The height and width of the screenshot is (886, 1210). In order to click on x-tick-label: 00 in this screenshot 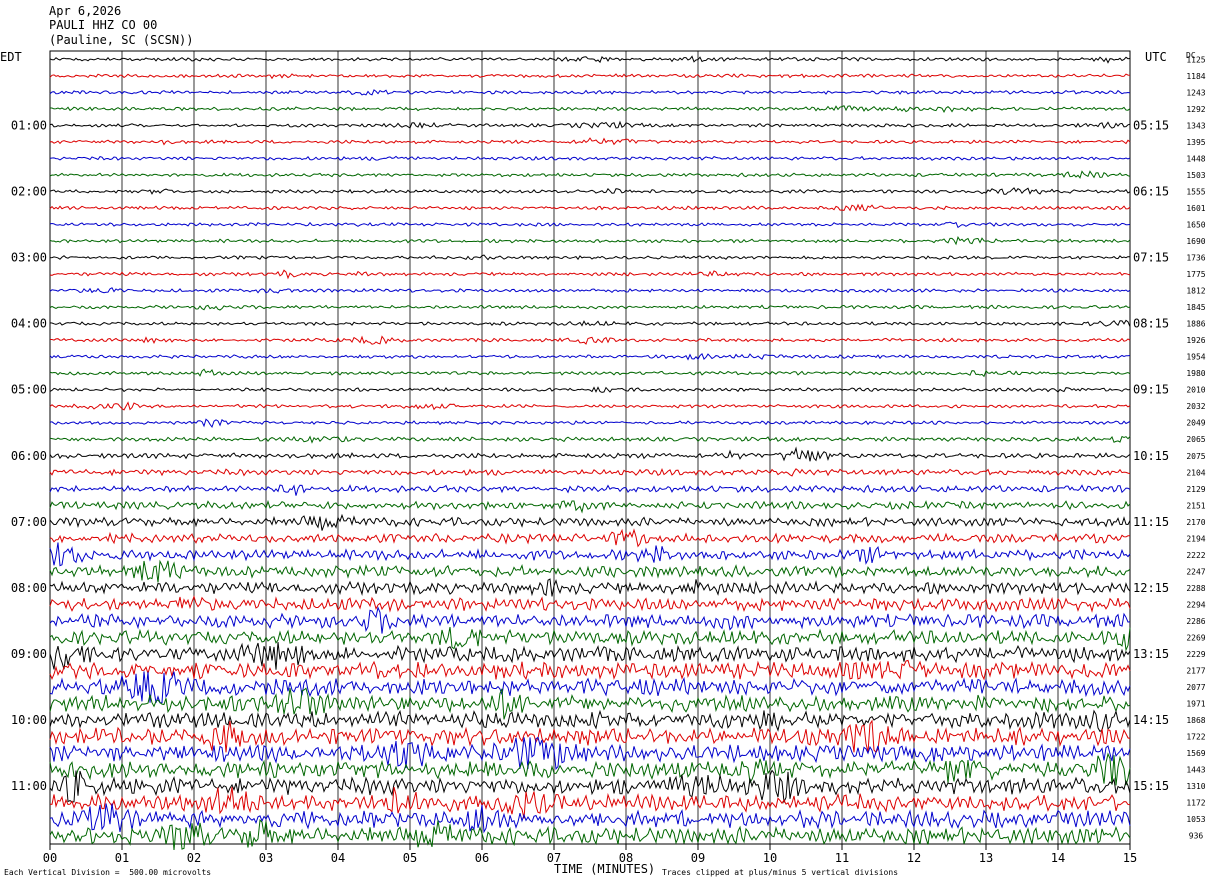, I will do `click(50, 858)`.